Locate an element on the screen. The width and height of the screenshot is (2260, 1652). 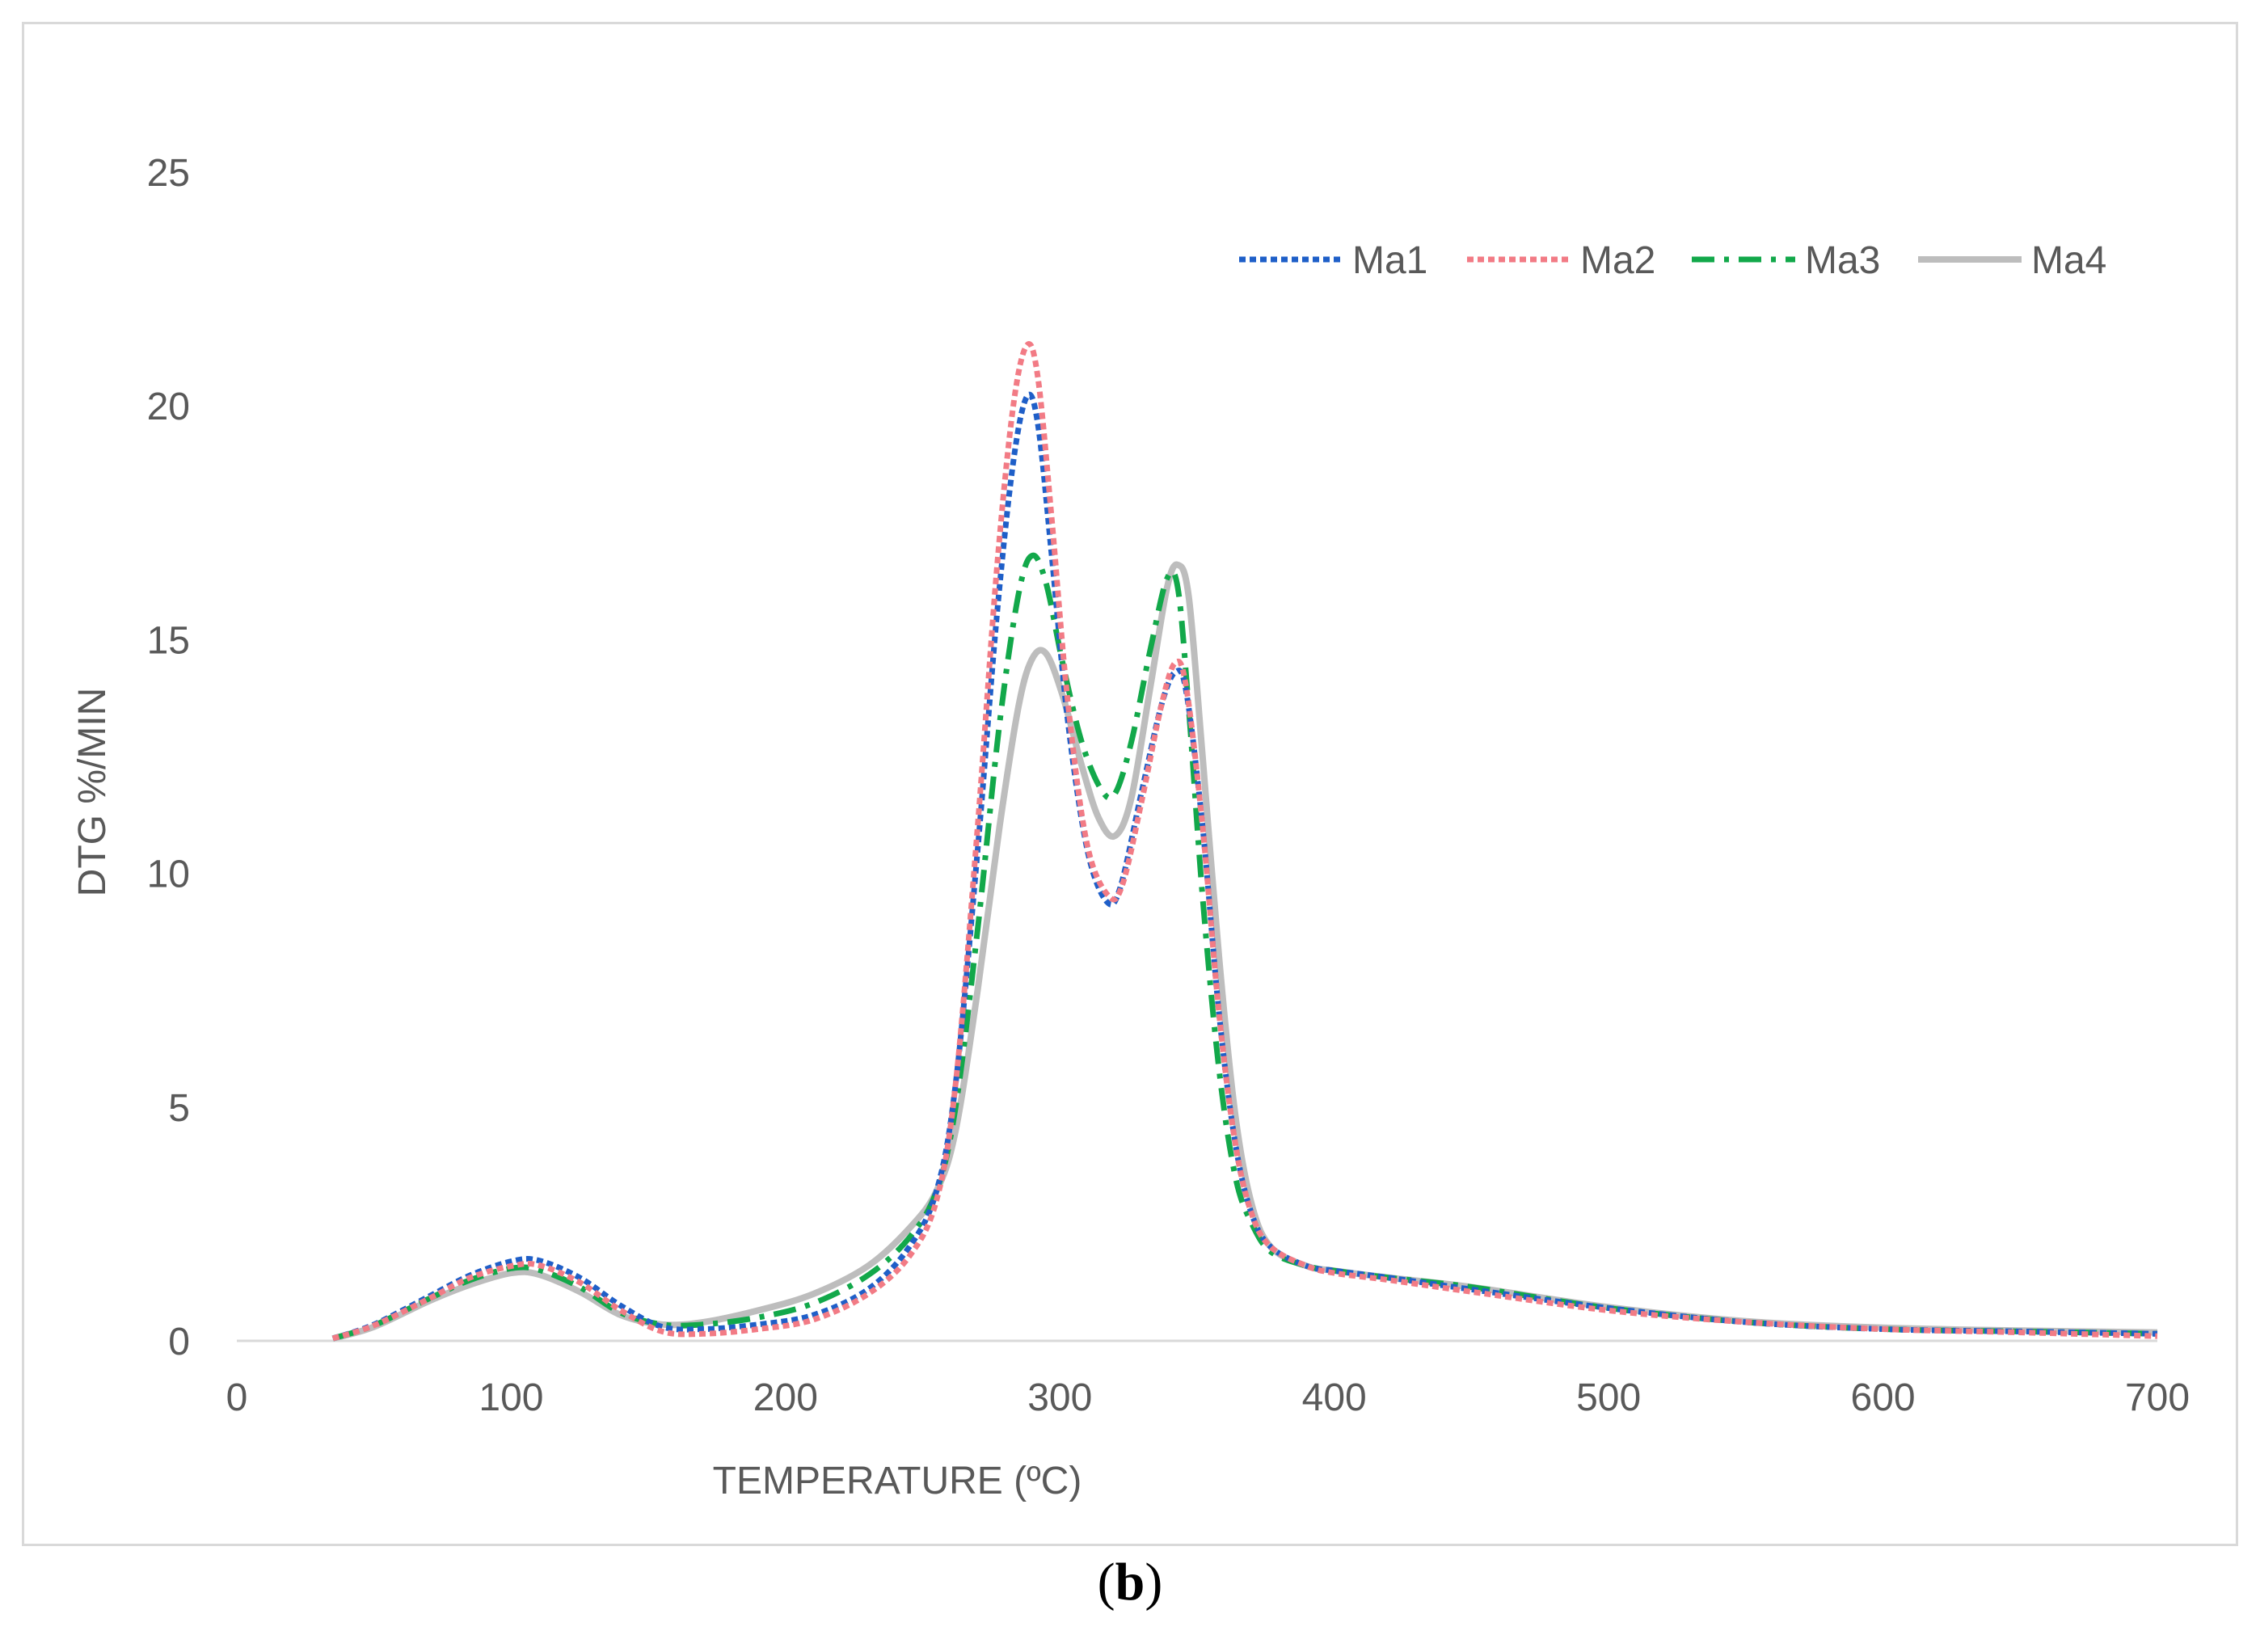
x-tick-labels: 0 100 200 300 400 500 600 700 is located at coordinates (1208, 1397).